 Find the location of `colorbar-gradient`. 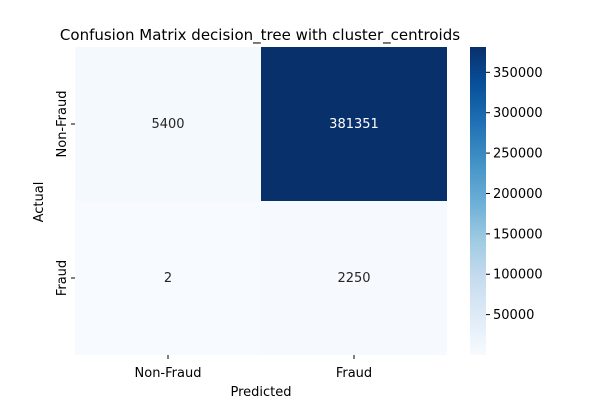

colorbar-gradient is located at coordinates (478, 201).